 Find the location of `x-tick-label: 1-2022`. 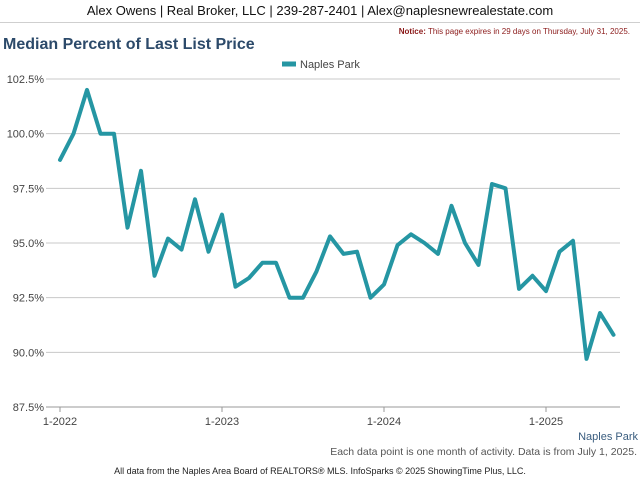

x-tick-label: 1-2022 is located at coordinates (60, 422).